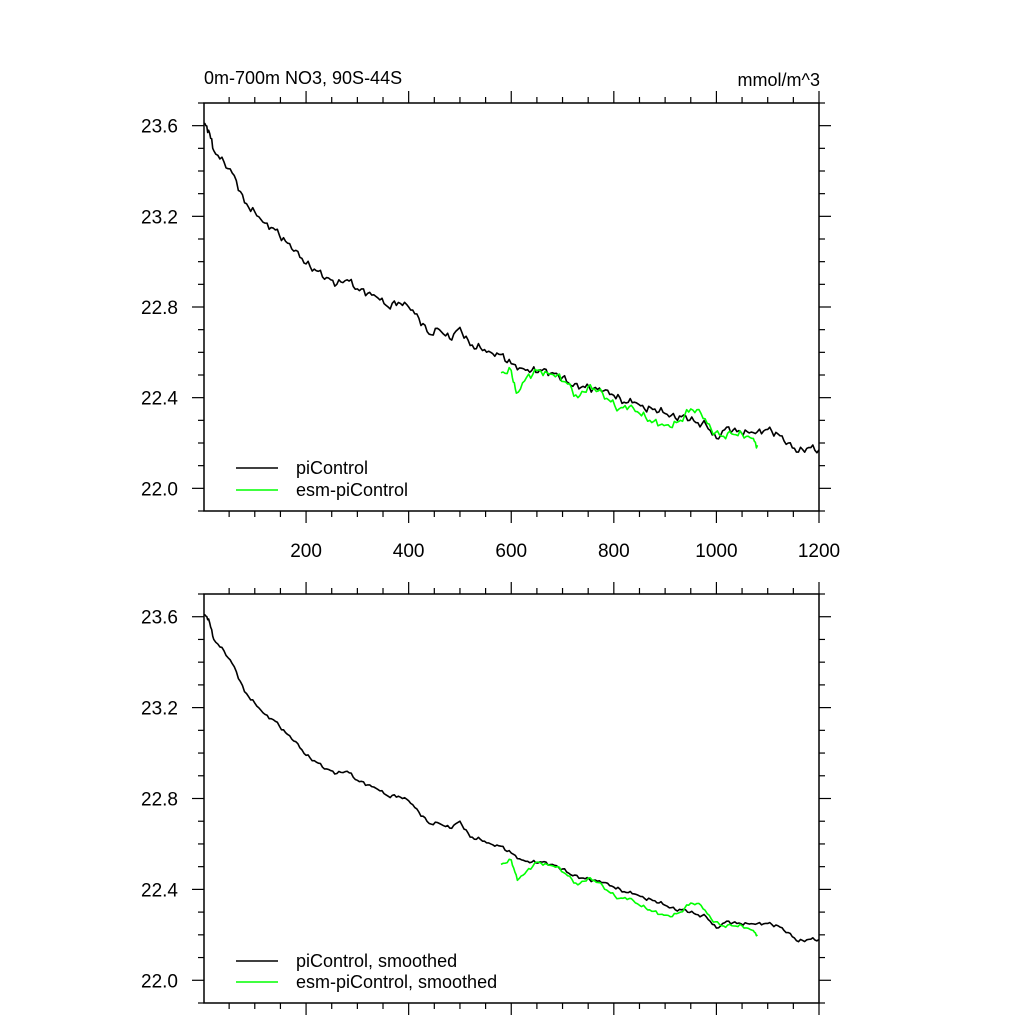 The image size is (1024, 1024). I want to click on x-tick-label: 200, so click(306, 551).